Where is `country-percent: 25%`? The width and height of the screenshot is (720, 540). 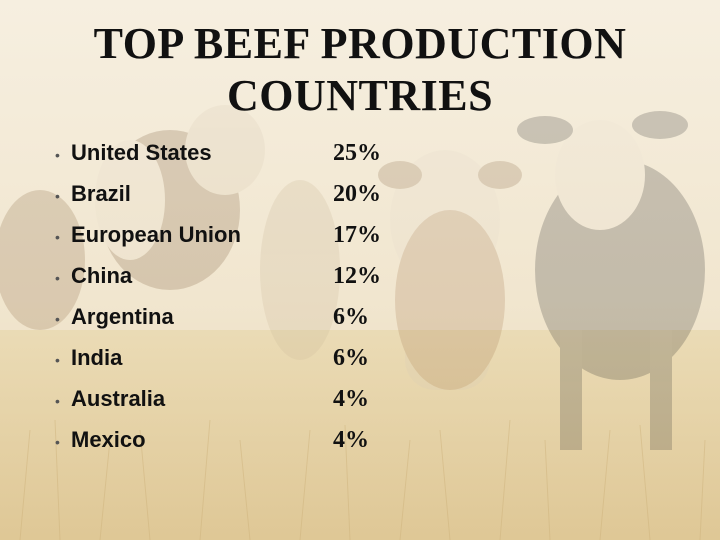
country-percent: 25% is located at coordinates (357, 153).